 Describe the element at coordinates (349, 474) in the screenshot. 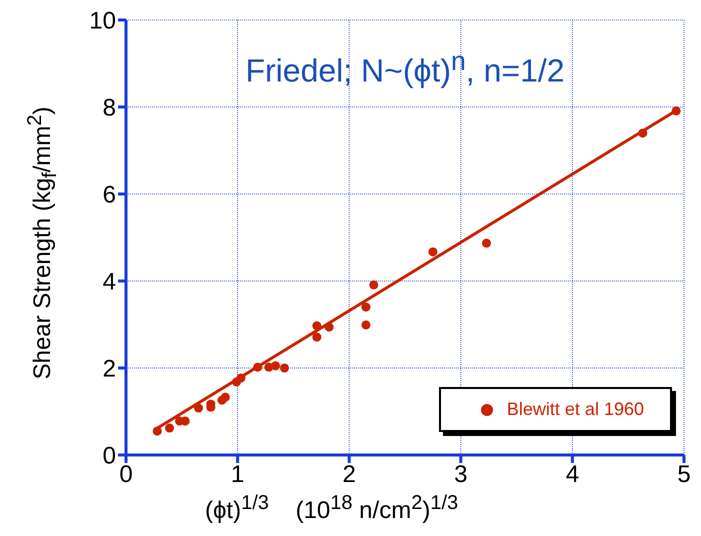

I see `x-tick-label: 2` at that location.